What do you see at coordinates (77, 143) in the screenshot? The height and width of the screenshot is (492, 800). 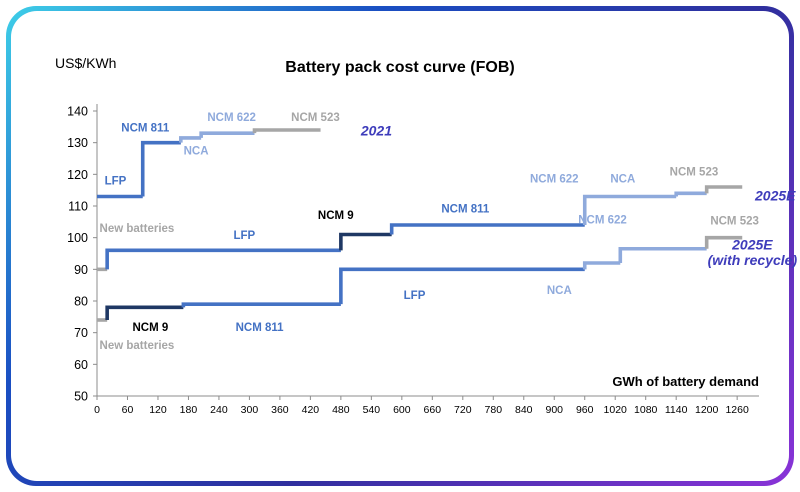 I see `y-tick-label-130: 130` at bounding box center [77, 143].